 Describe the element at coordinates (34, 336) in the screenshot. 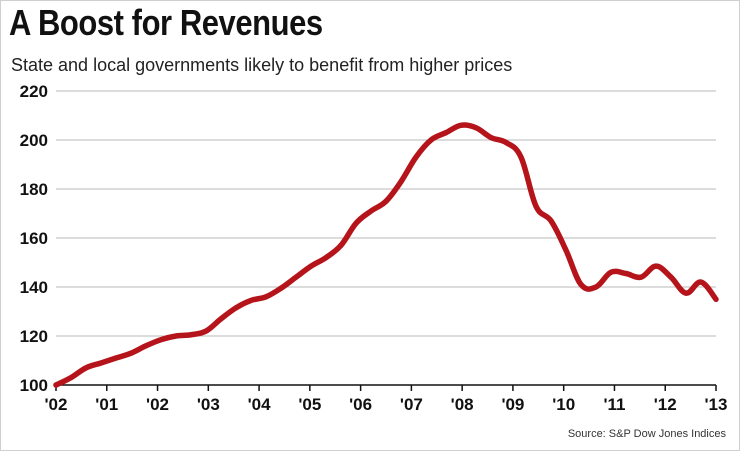

I see `y-tick-label: 120` at that location.